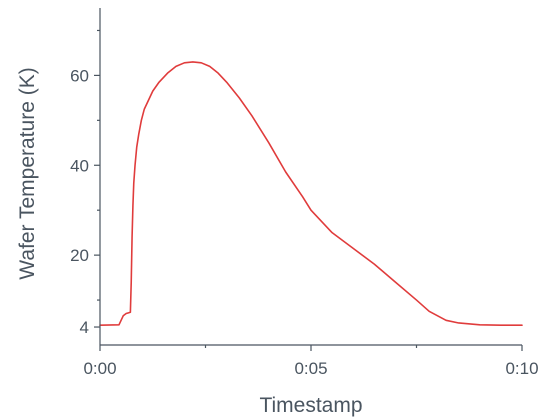 Image resolution: width=559 pixels, height=419 pixels. What do you see at coordinates (79, 255) in the screenshot?
I see `y-tick-label-20: 20` at bounding box center [79, 255].